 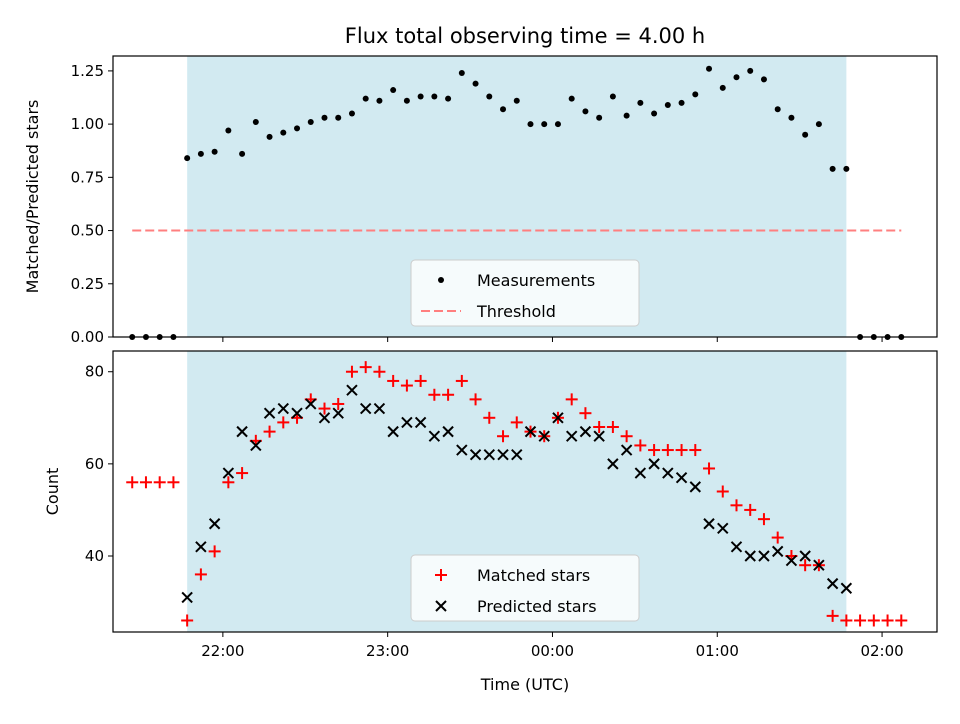 I want to click on x-axis-label: Time (UTC), so click(x=524, y=684).